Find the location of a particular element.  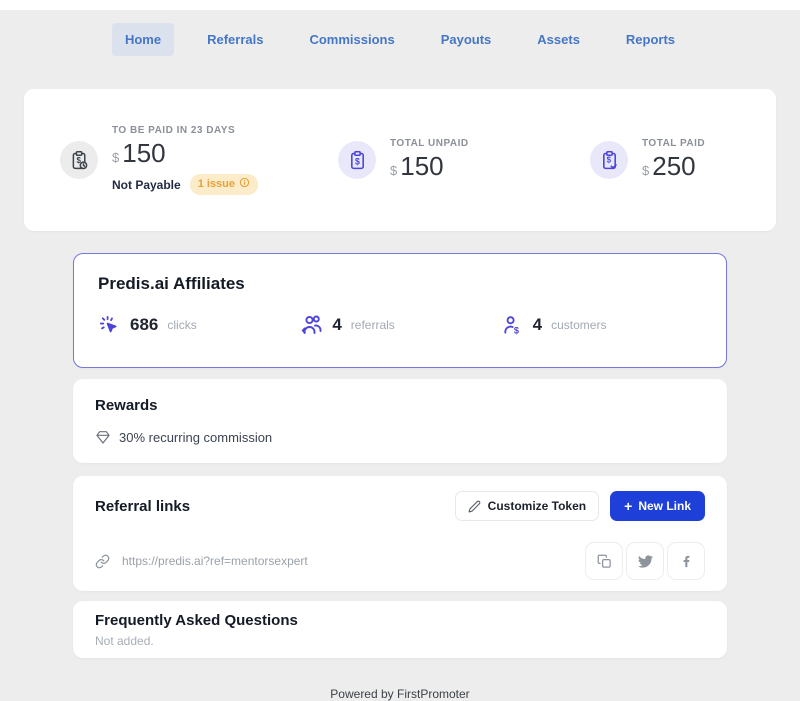

faq-card: Frequently Asked Questions Not added. is located at coordinates (400, 629).